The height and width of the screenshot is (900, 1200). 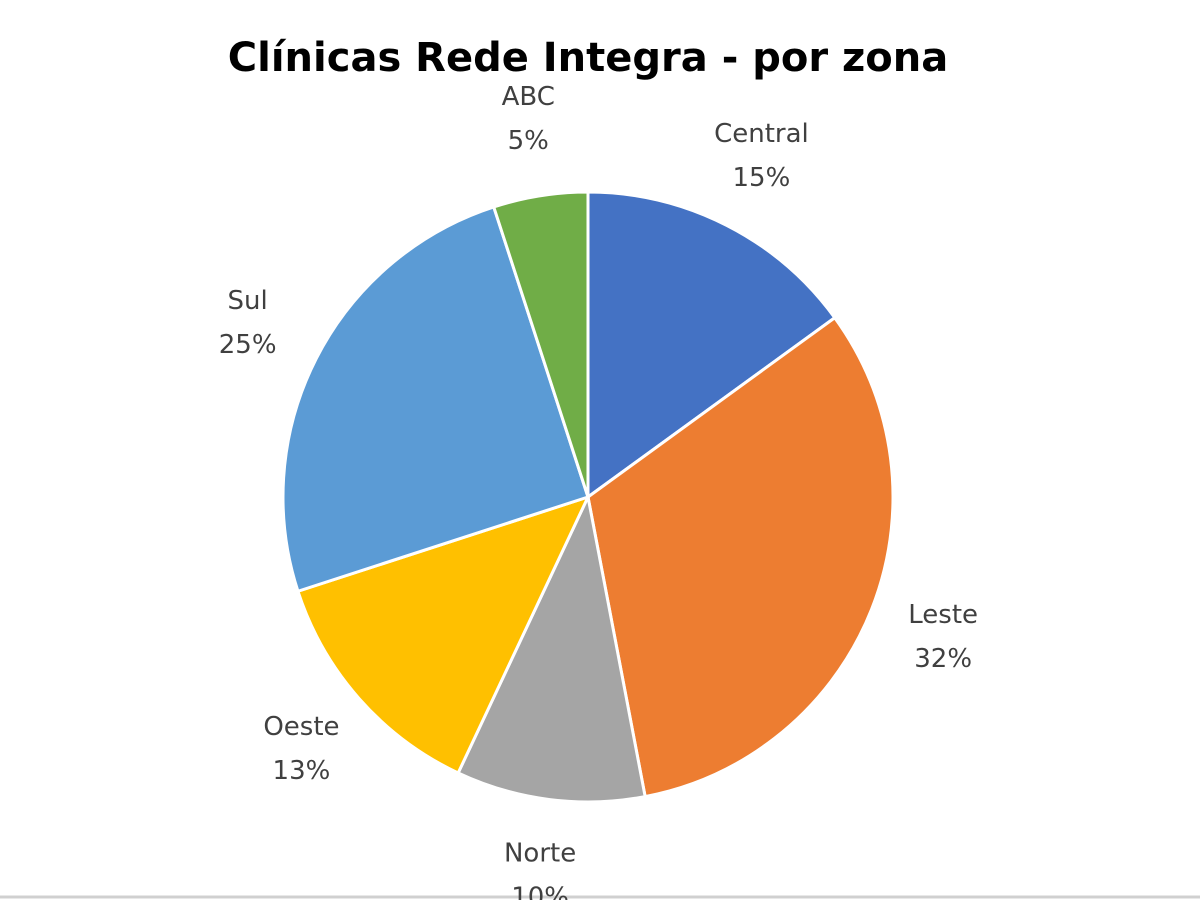 I want to click on slice-category-label: ABC, so click(x=528, y=97).